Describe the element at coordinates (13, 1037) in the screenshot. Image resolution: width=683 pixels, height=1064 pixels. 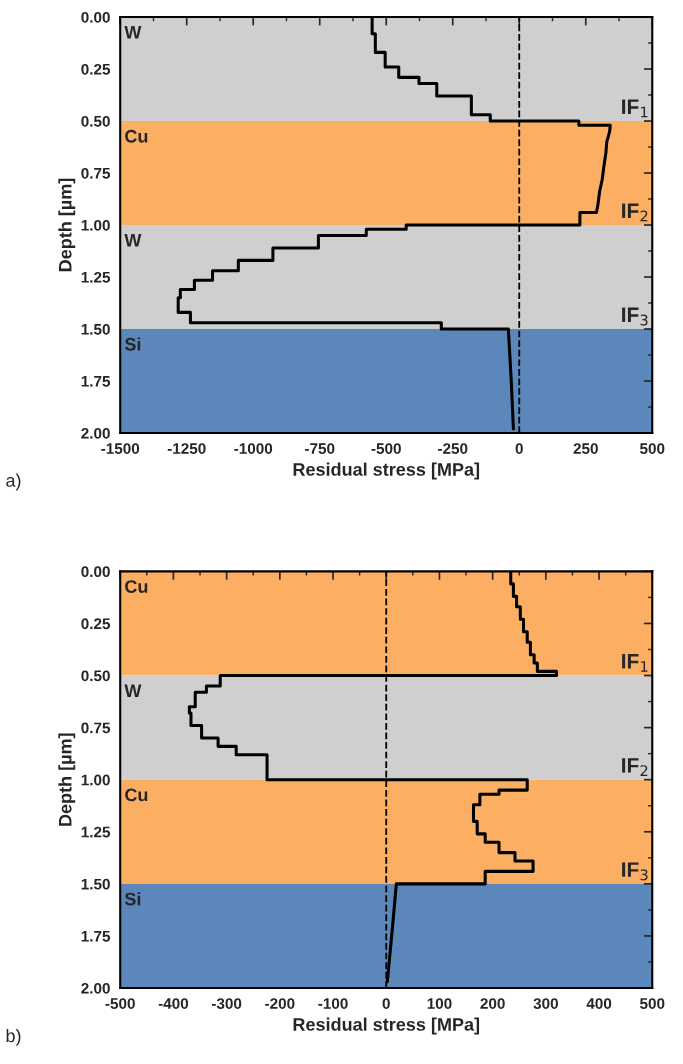
I see `text: b)` at that location.